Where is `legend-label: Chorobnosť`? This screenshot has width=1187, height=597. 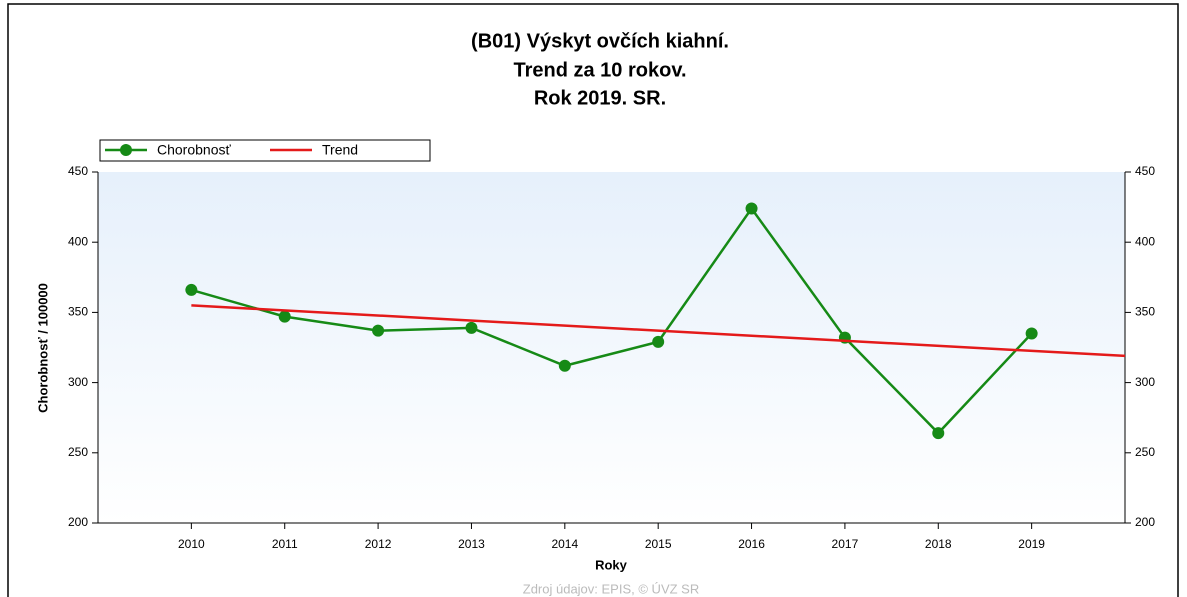 legend-label: Chorobnosť is located at coordinates (194, 150).